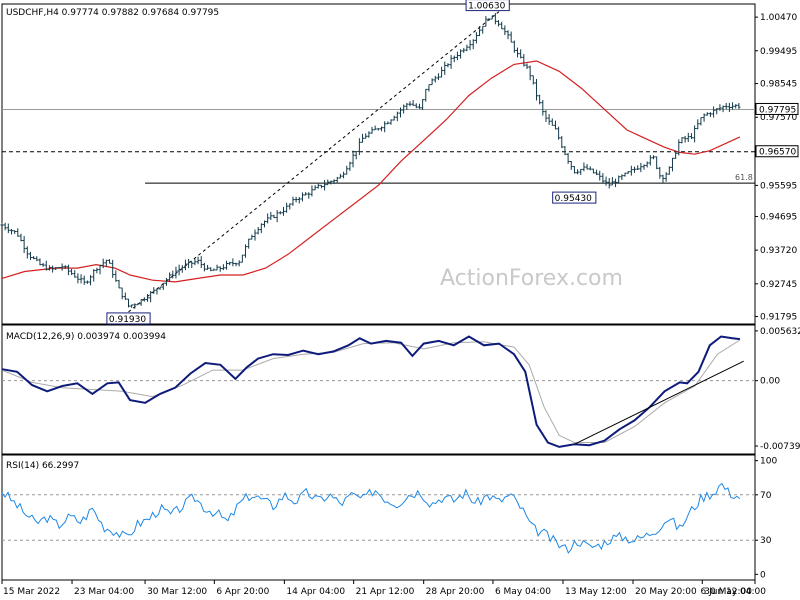 Image resolution: width=800 pixels, height=600 pixels. I want to click on price-annotation: 0.95430, so click(574, 197).